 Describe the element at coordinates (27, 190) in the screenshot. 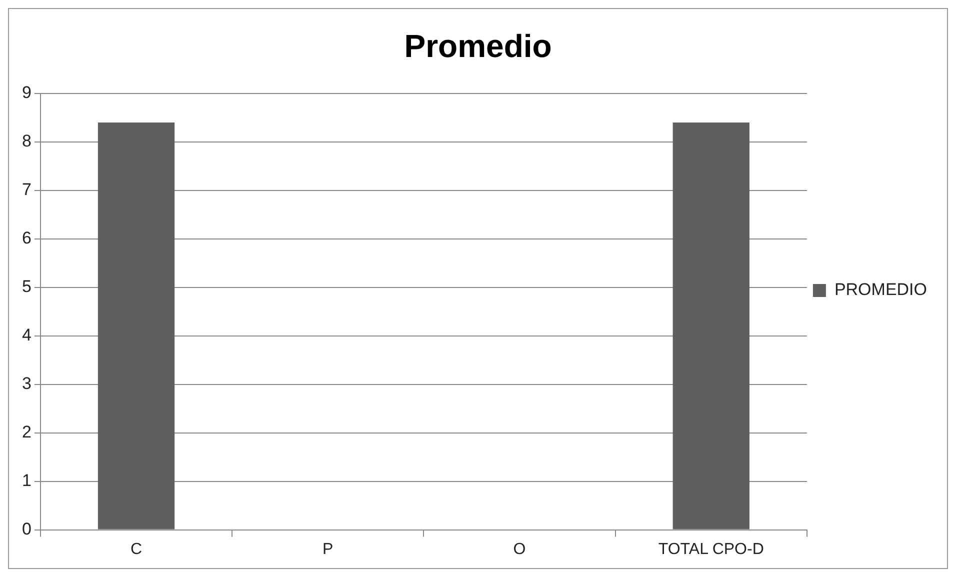

I see `y-tick-label: 7` at that location.